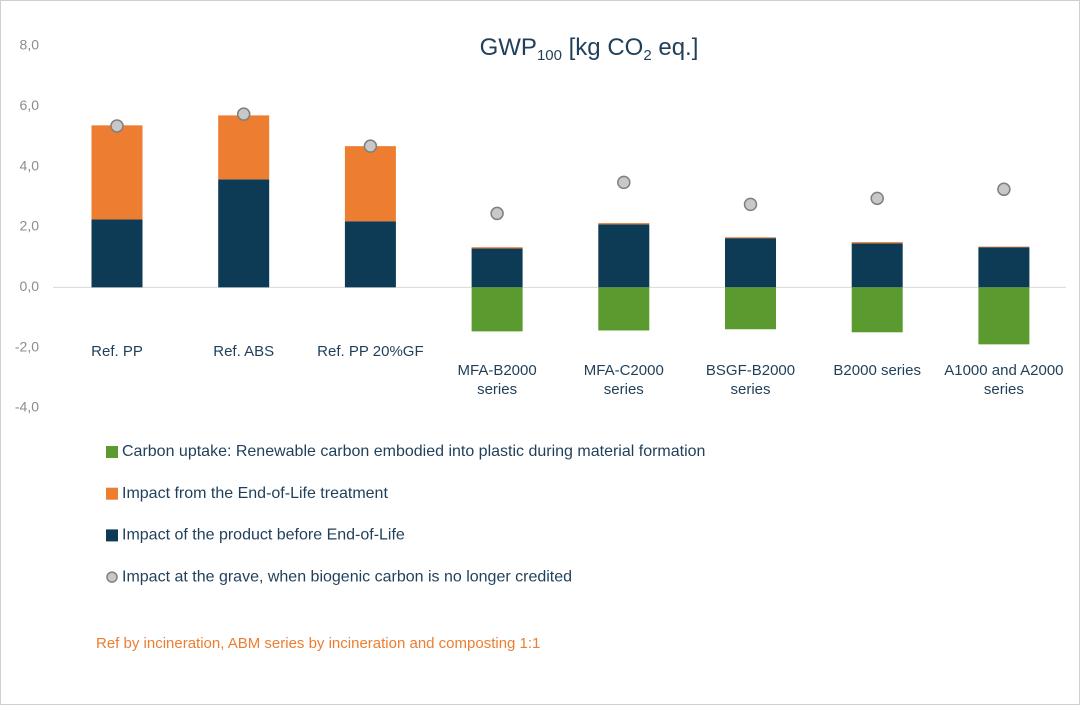  I want to click on legend-label: Impact of the product before End-of-Life, so click(263, 535).